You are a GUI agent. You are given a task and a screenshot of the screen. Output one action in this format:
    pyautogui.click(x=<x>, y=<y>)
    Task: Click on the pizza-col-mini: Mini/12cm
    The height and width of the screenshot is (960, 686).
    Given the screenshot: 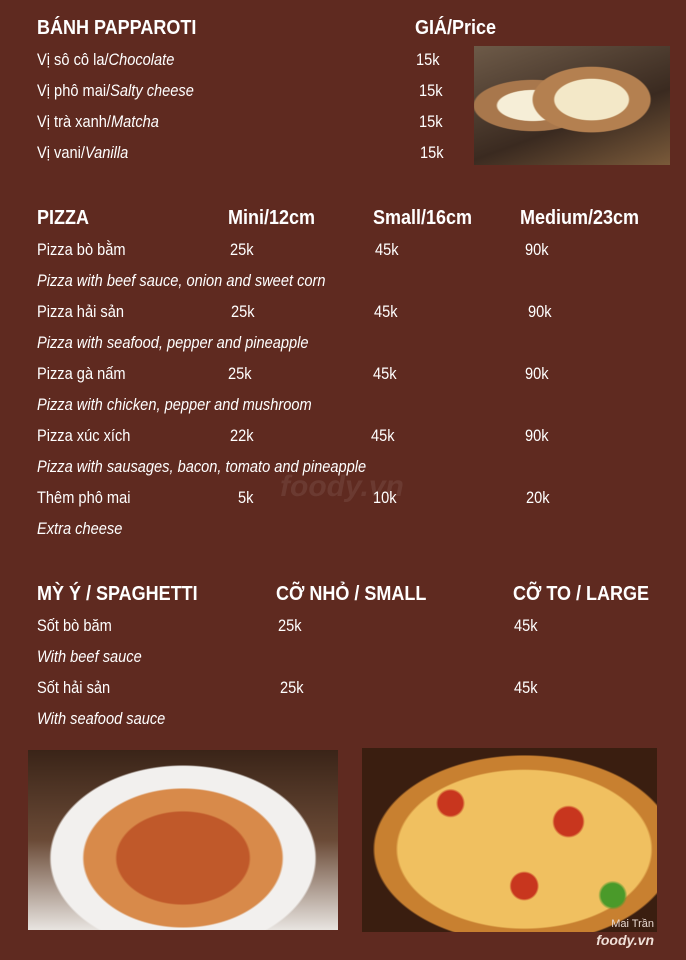 What is the action you would take?
    pyautogui.click(x=272, y=218)
    